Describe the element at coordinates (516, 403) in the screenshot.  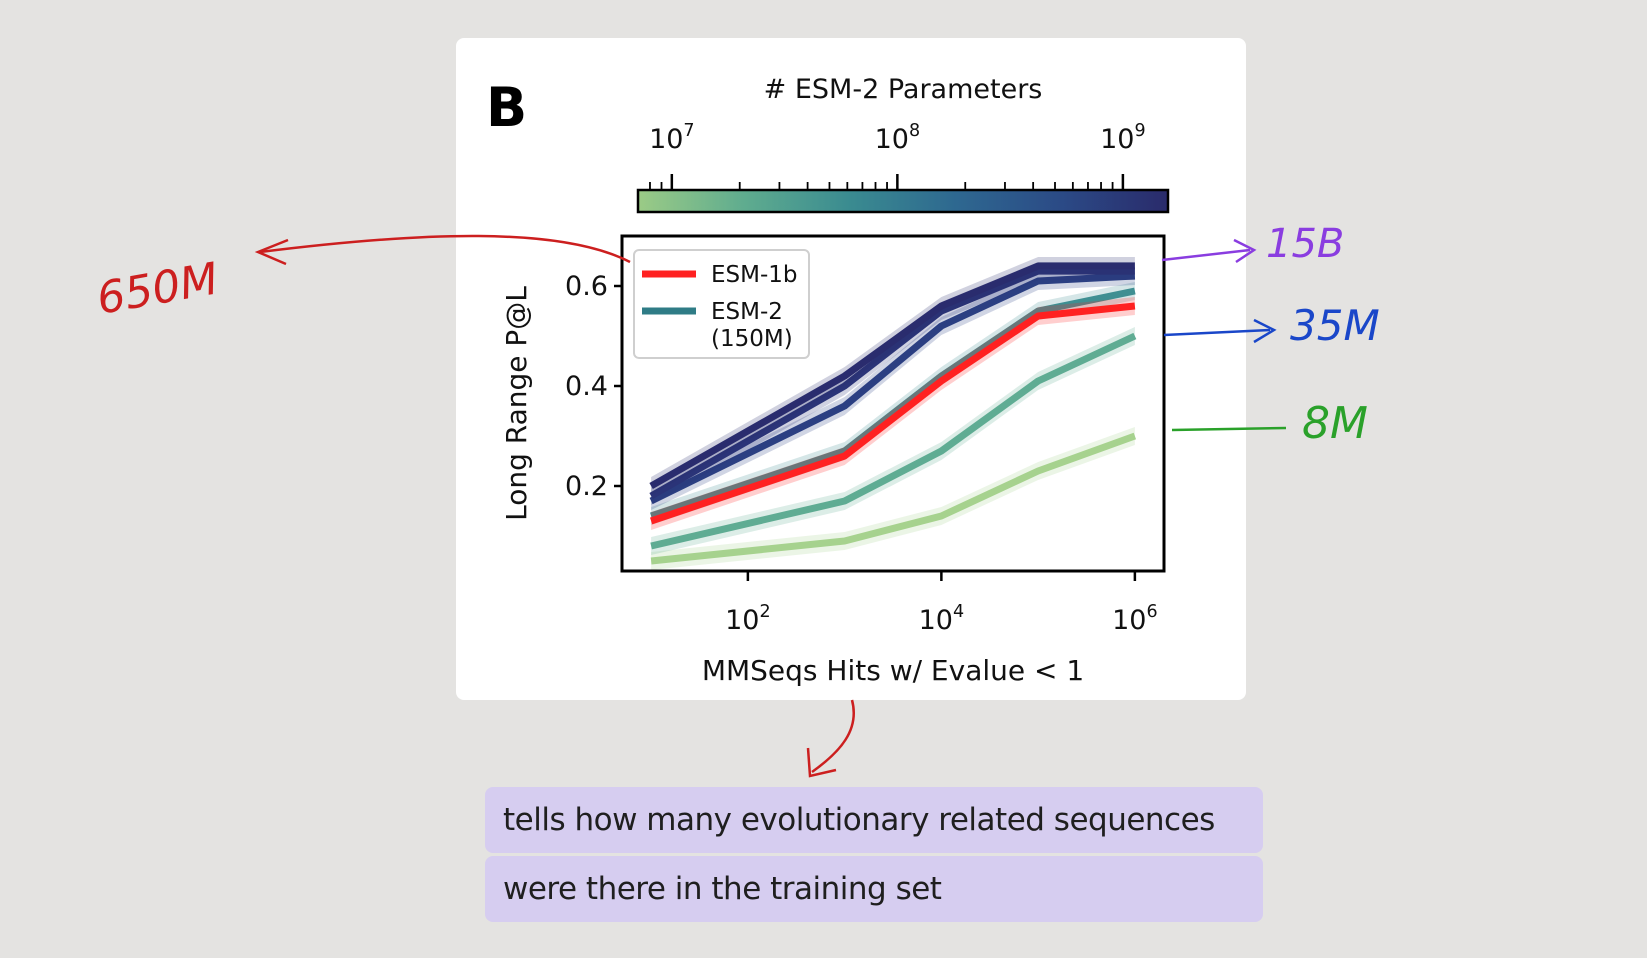
I see `y-axis-label: Long Range P@L` at that location.